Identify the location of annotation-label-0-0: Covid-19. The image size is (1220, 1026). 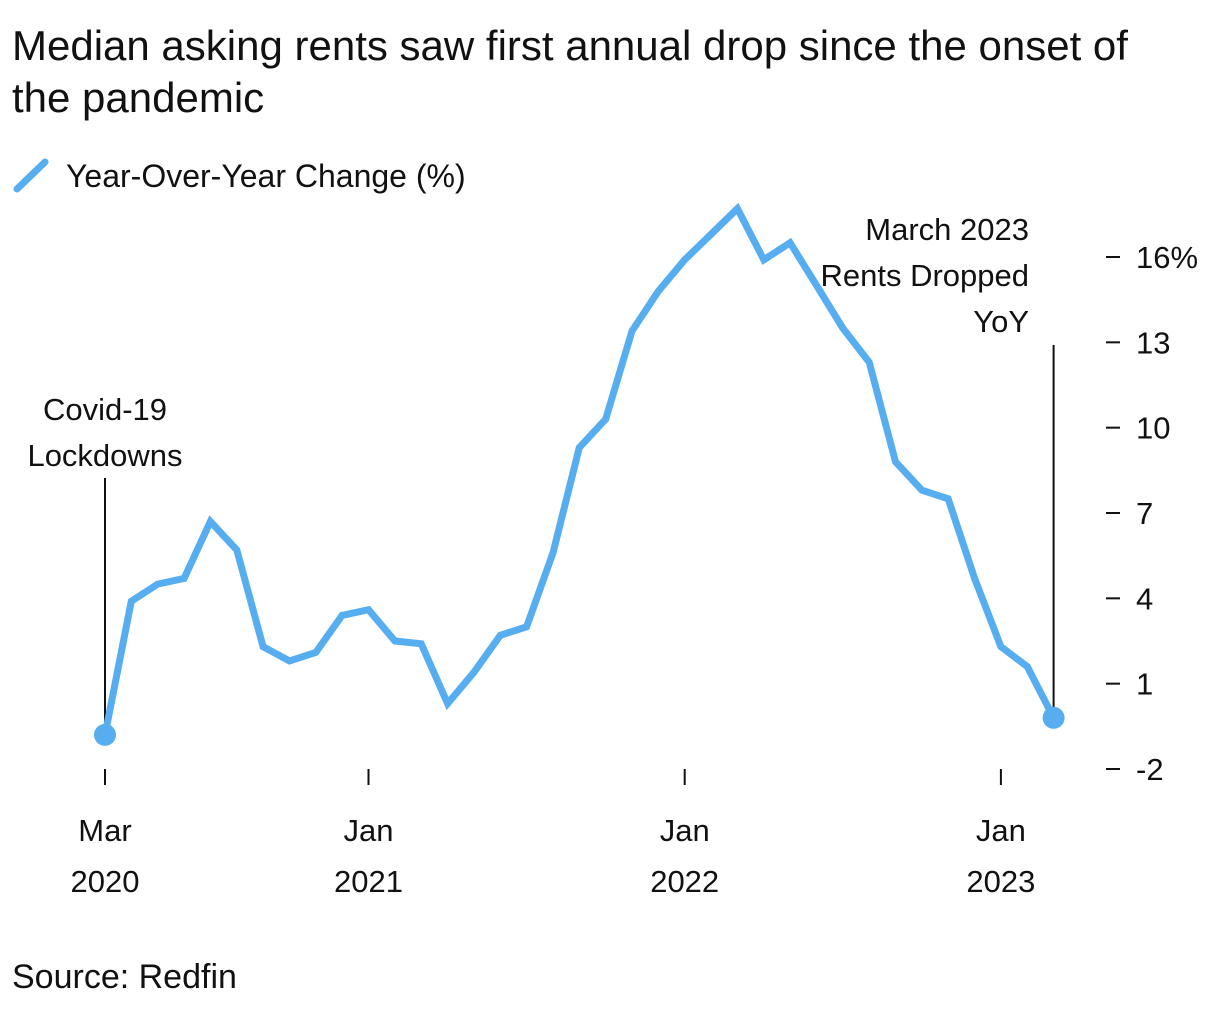
(105, 409).